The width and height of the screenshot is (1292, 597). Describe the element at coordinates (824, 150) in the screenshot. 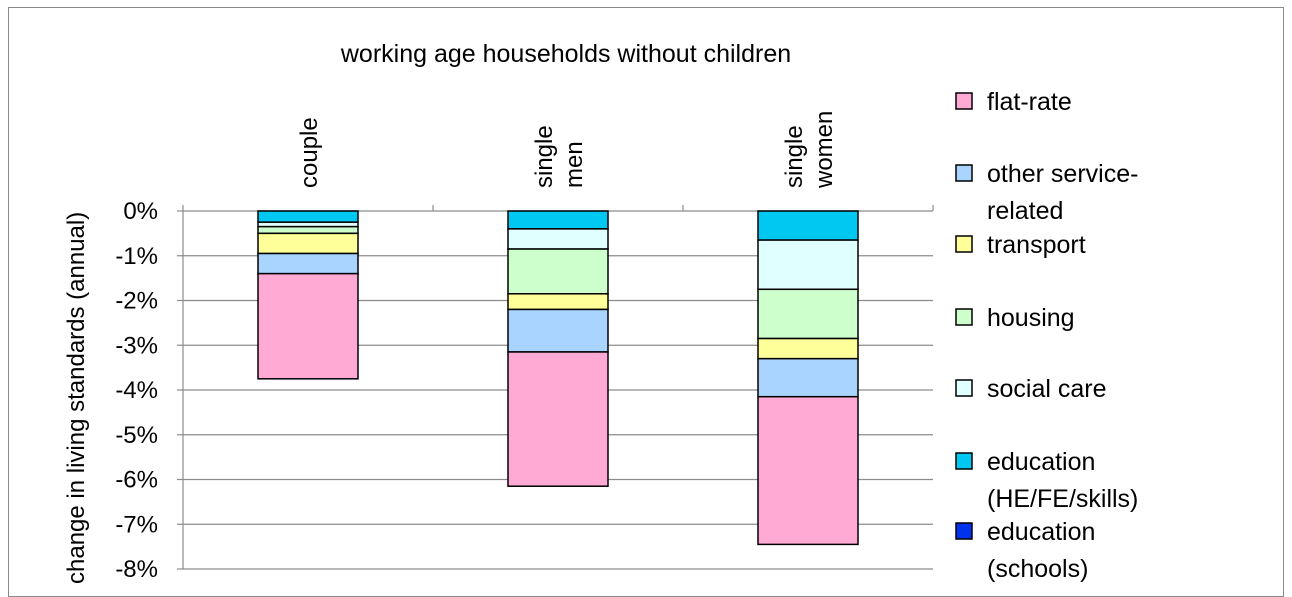

I see `category-label: women` at that location.